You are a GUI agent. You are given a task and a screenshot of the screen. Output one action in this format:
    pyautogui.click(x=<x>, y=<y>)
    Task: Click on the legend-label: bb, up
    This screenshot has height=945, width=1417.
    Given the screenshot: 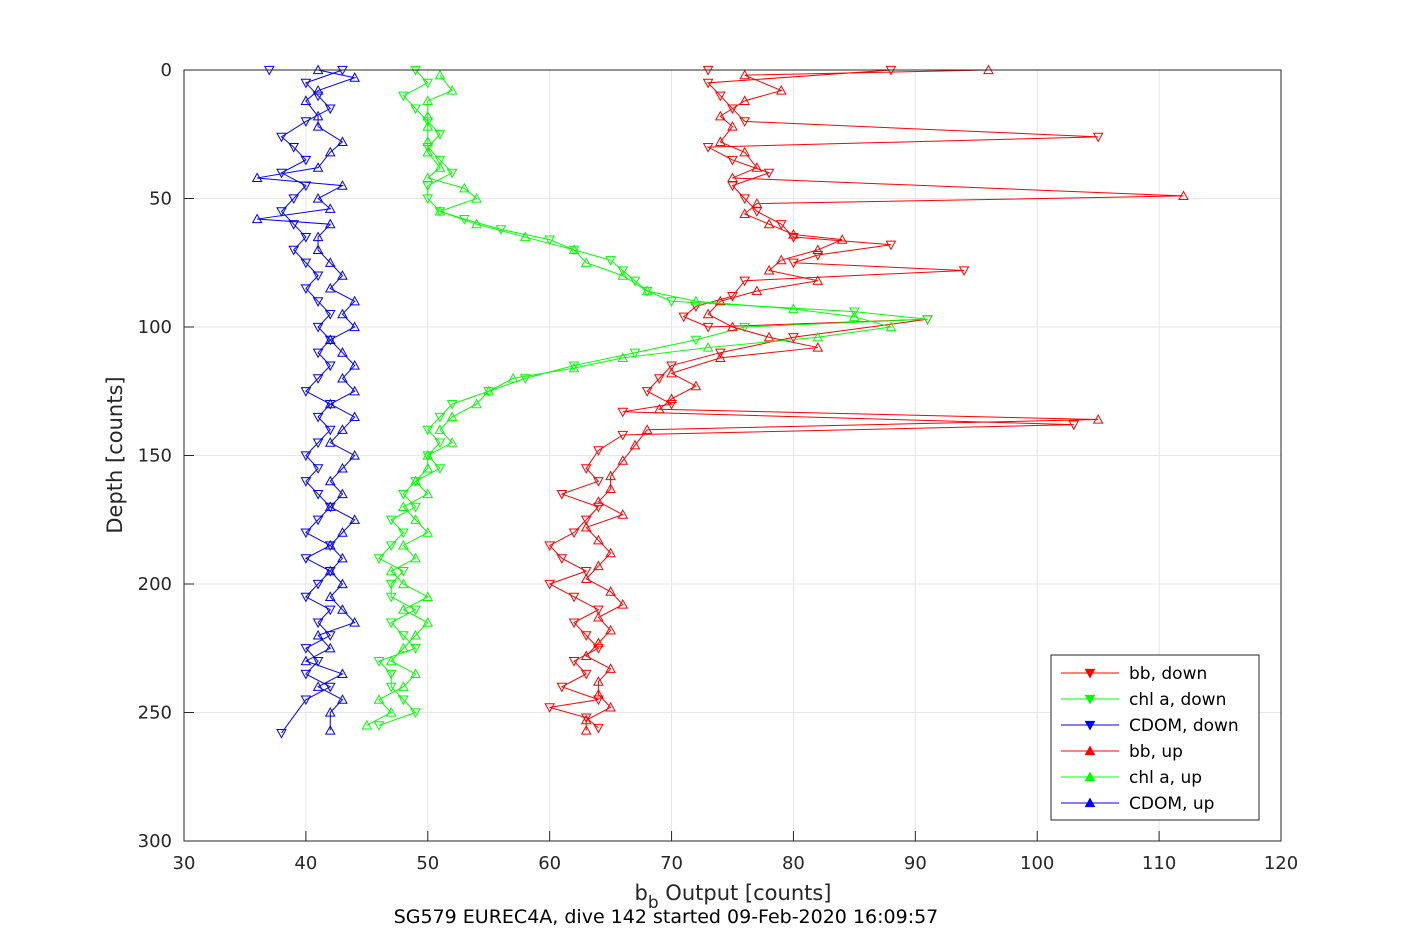 What is the action you would take?
    pyautogui.click(x=1156, y=752)
    